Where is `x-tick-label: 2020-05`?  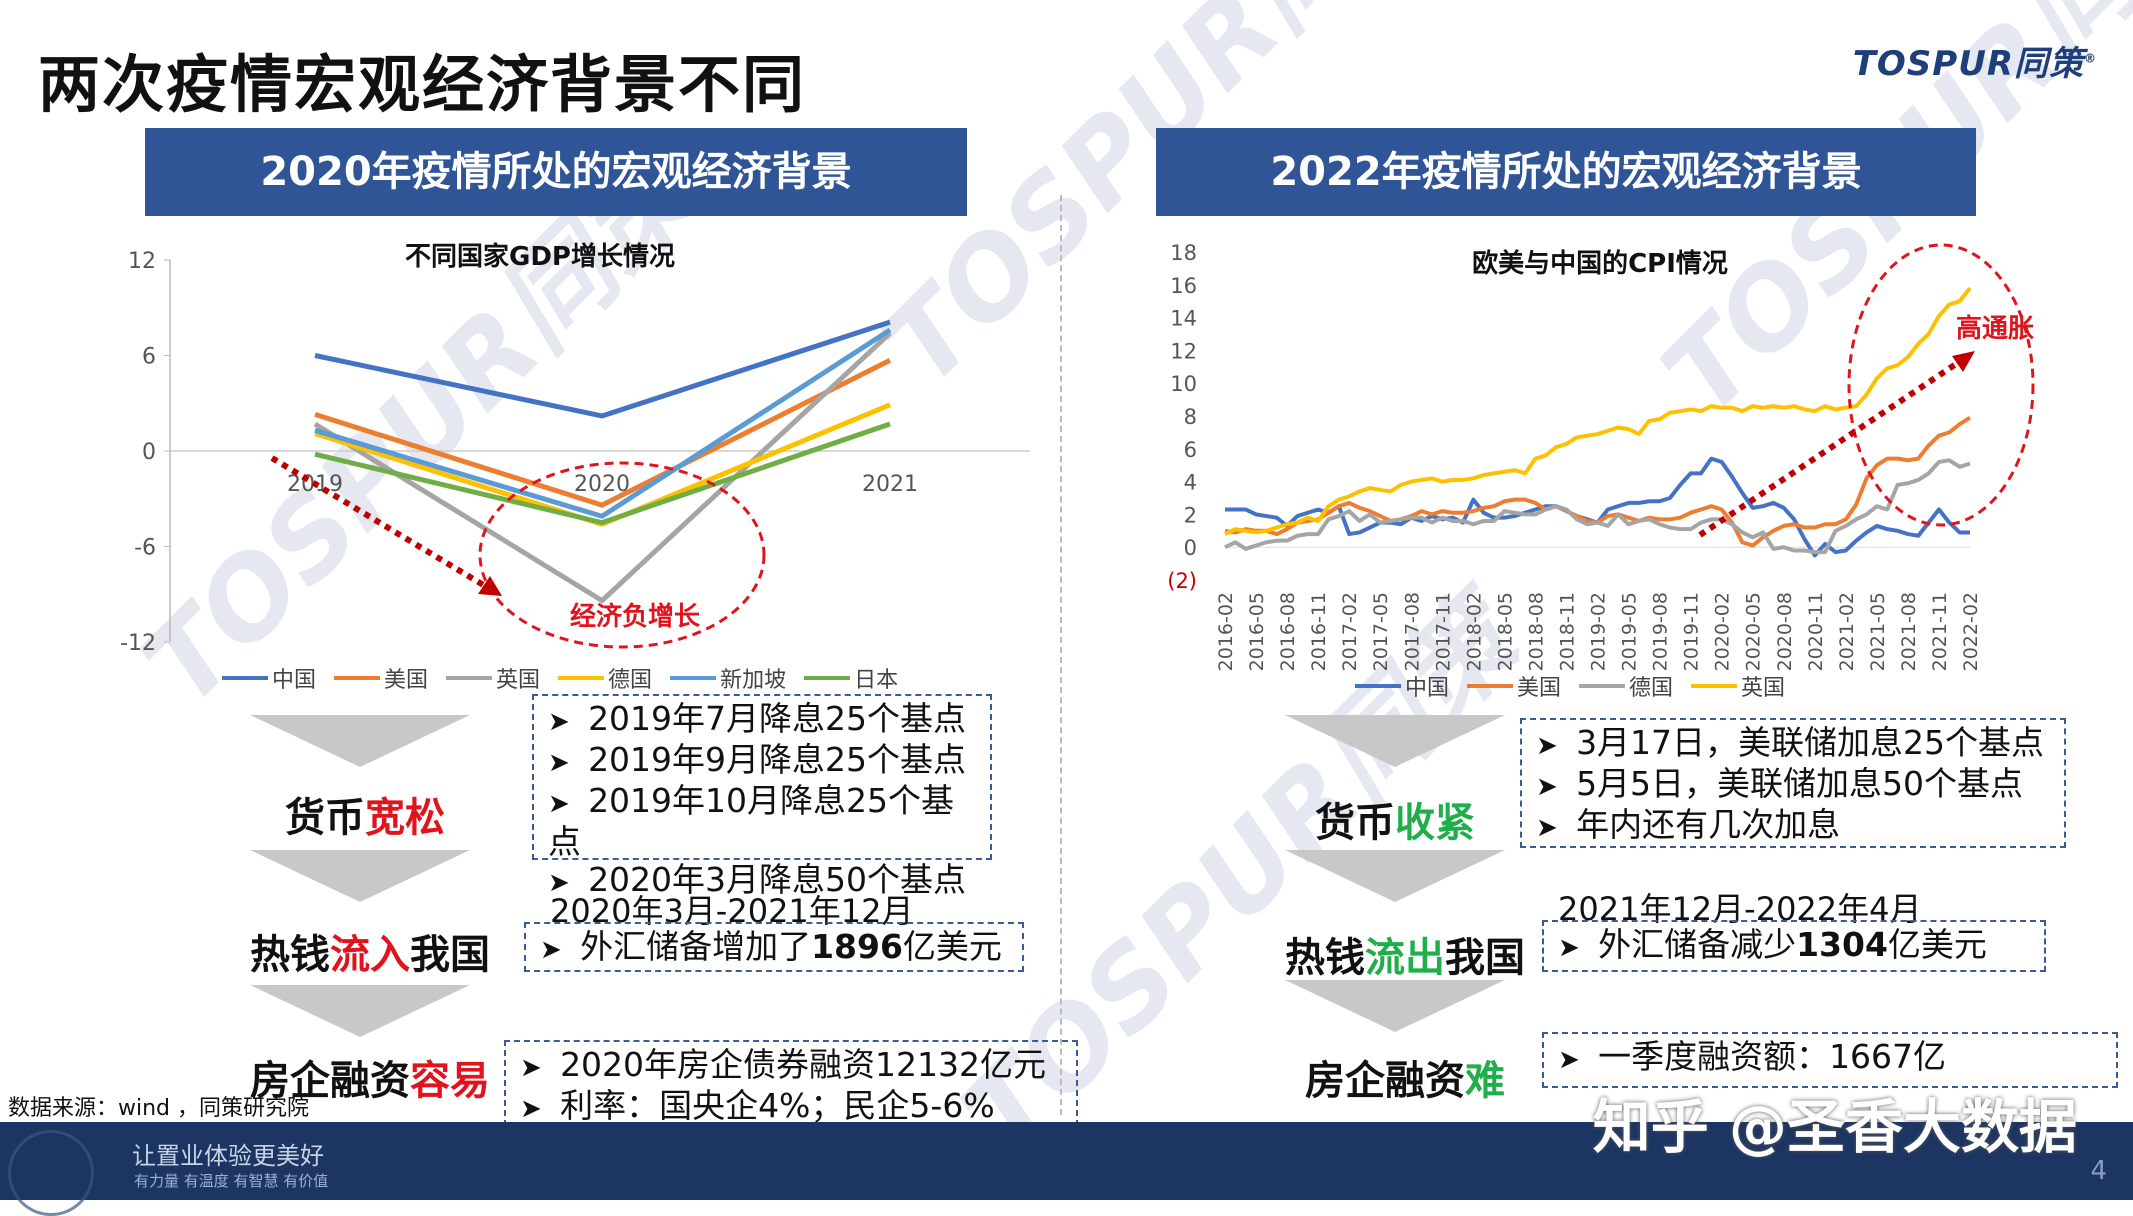
x-tick-label: 2020-05 is located at coordinates (1754, 631).